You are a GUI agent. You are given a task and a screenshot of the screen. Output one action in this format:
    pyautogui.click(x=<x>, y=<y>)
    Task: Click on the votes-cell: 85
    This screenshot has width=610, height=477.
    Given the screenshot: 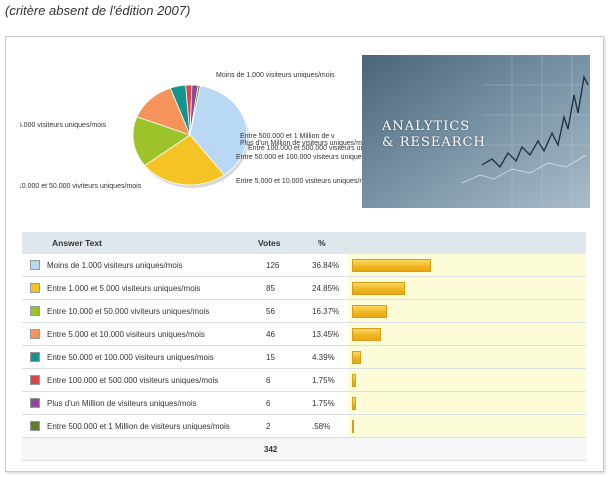 What is the action you would take?
    pyautogui.click(x=283, y=288)
    